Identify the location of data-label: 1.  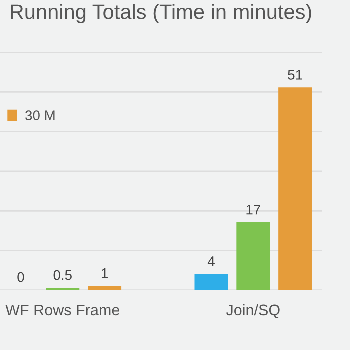
(105, 273).